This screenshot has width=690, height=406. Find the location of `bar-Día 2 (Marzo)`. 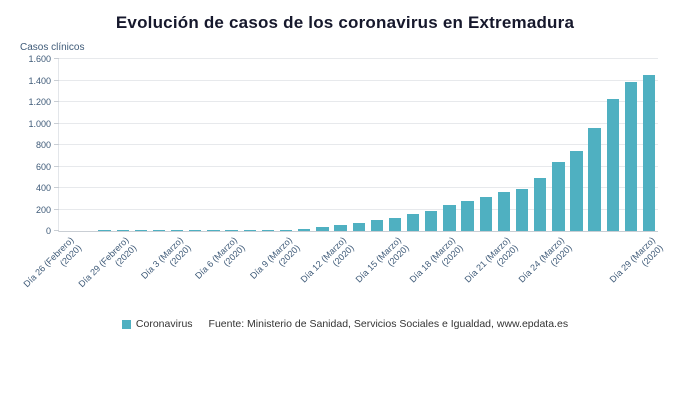

bar-Día 2 (Marzo) is located at coordinates (159, 230).